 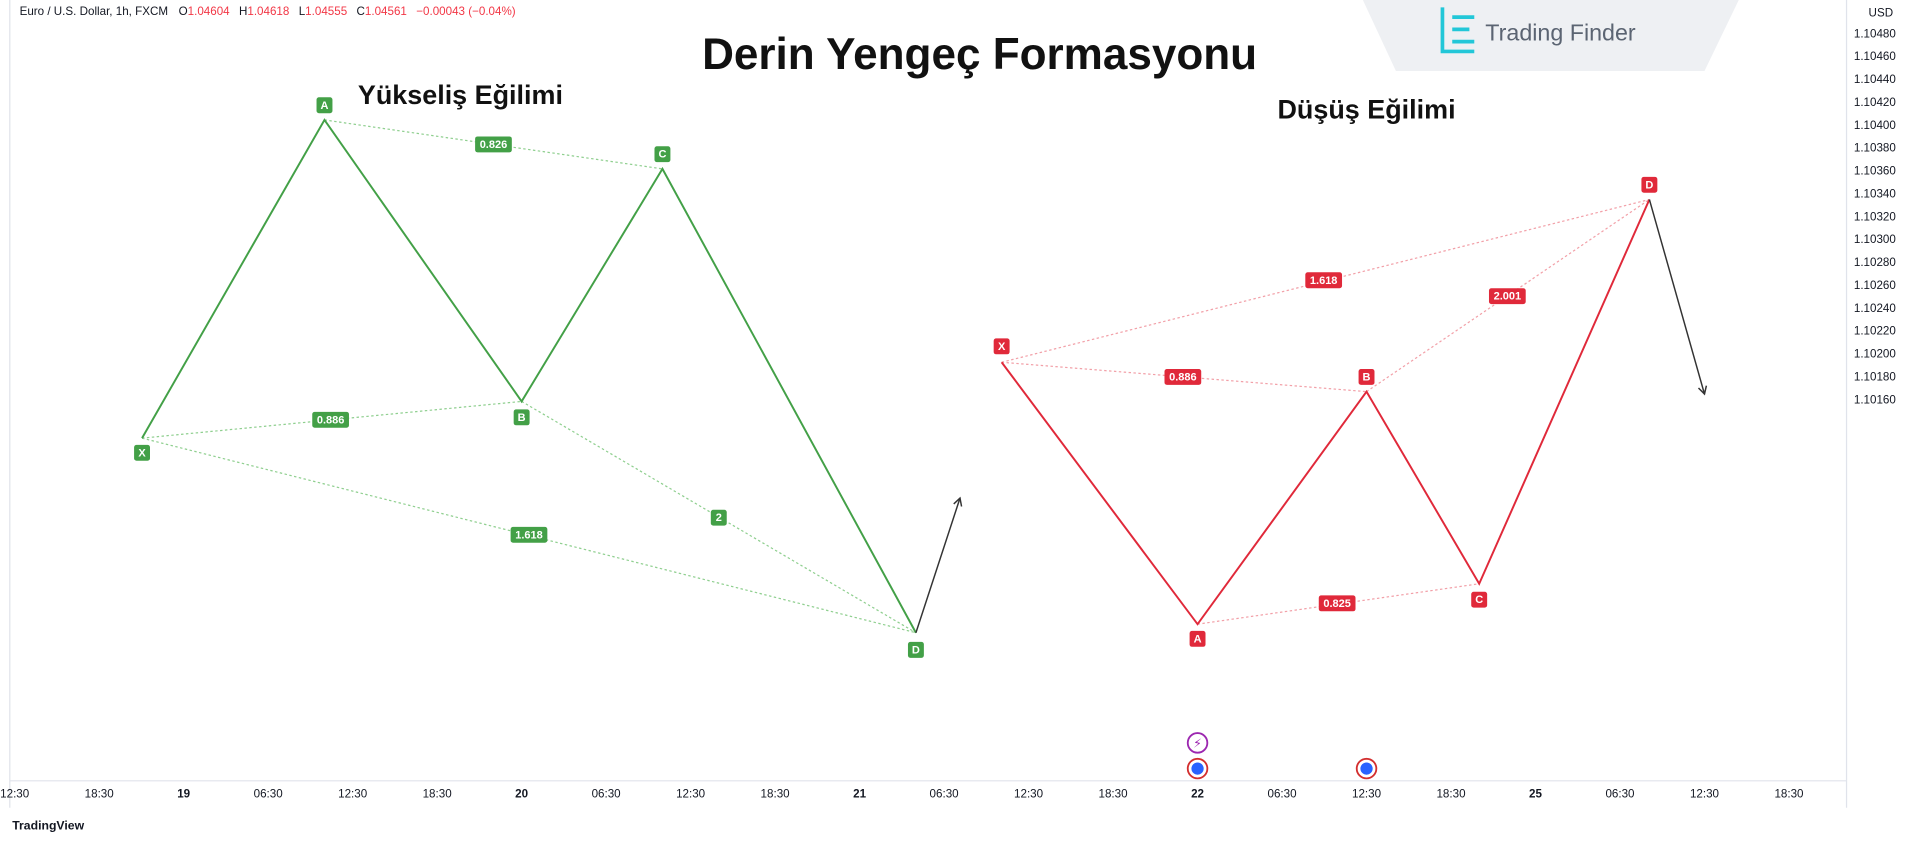 What do you see at coordinates (1875, 399) in the screenshot?
I see `price-tick-label: 1.10160` at bounding box center [1875, 399].